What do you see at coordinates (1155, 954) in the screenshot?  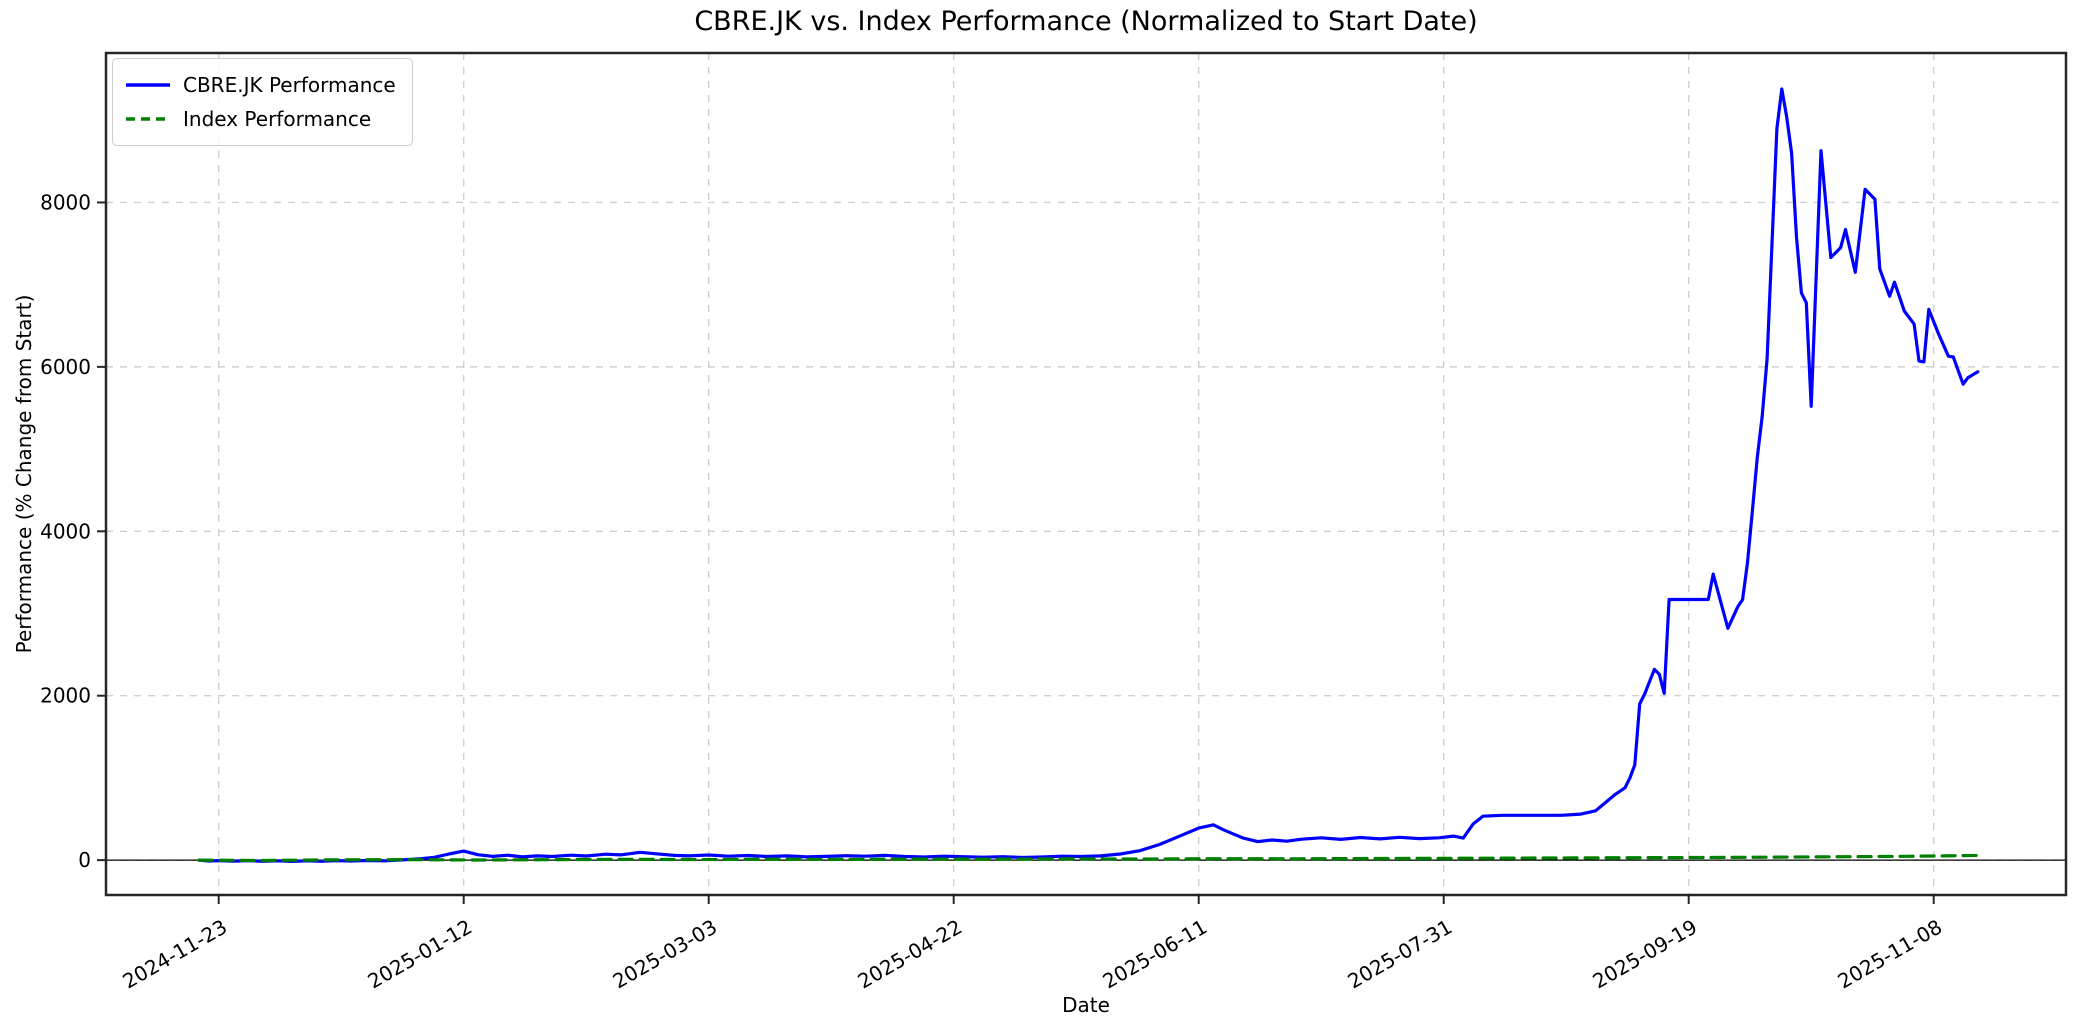 I see `x-tick-label: 2025-06-11` at bounding box center [1155, 954].